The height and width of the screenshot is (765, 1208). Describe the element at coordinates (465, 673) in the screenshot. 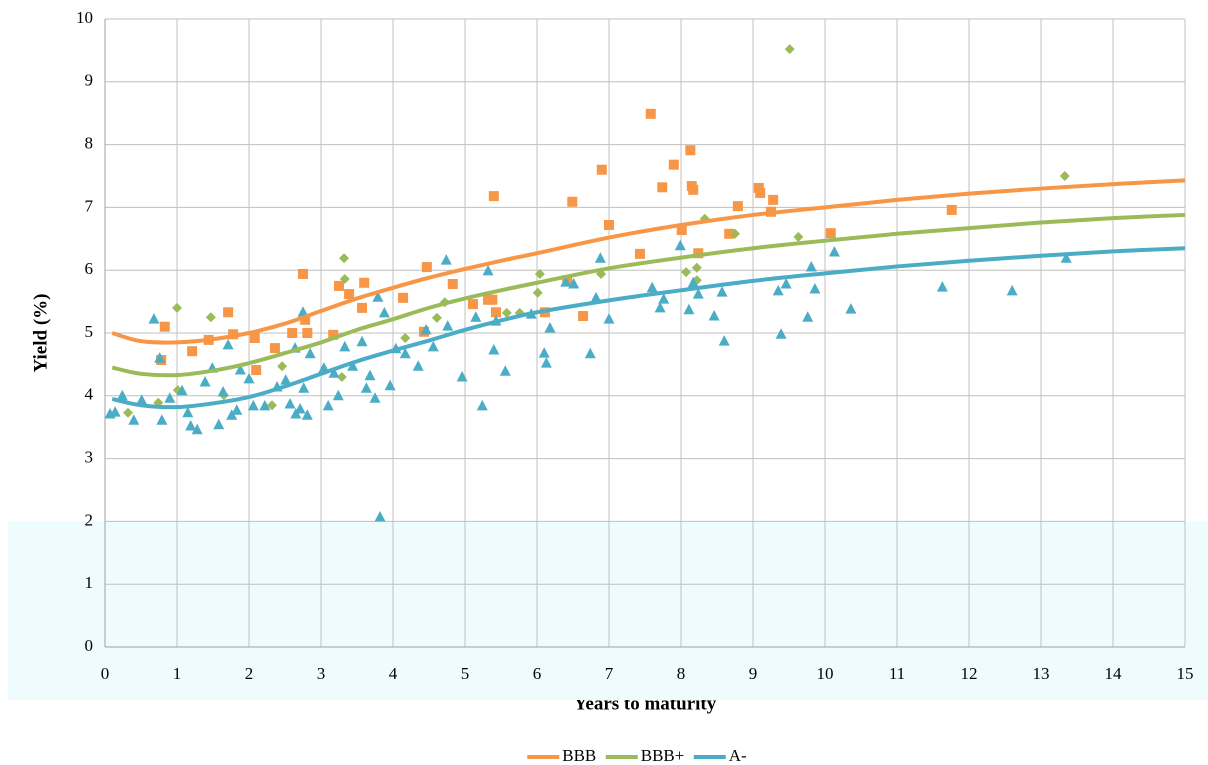

I see `x-tick-label: 5` at that location.